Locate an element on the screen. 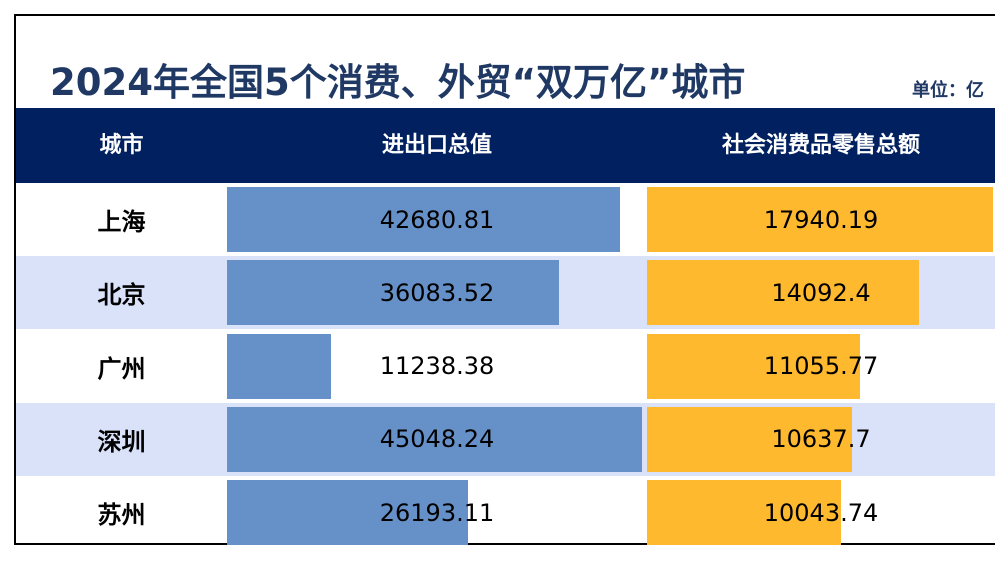  retail-cell: 10637.7 is located at coordinates (821, 439).